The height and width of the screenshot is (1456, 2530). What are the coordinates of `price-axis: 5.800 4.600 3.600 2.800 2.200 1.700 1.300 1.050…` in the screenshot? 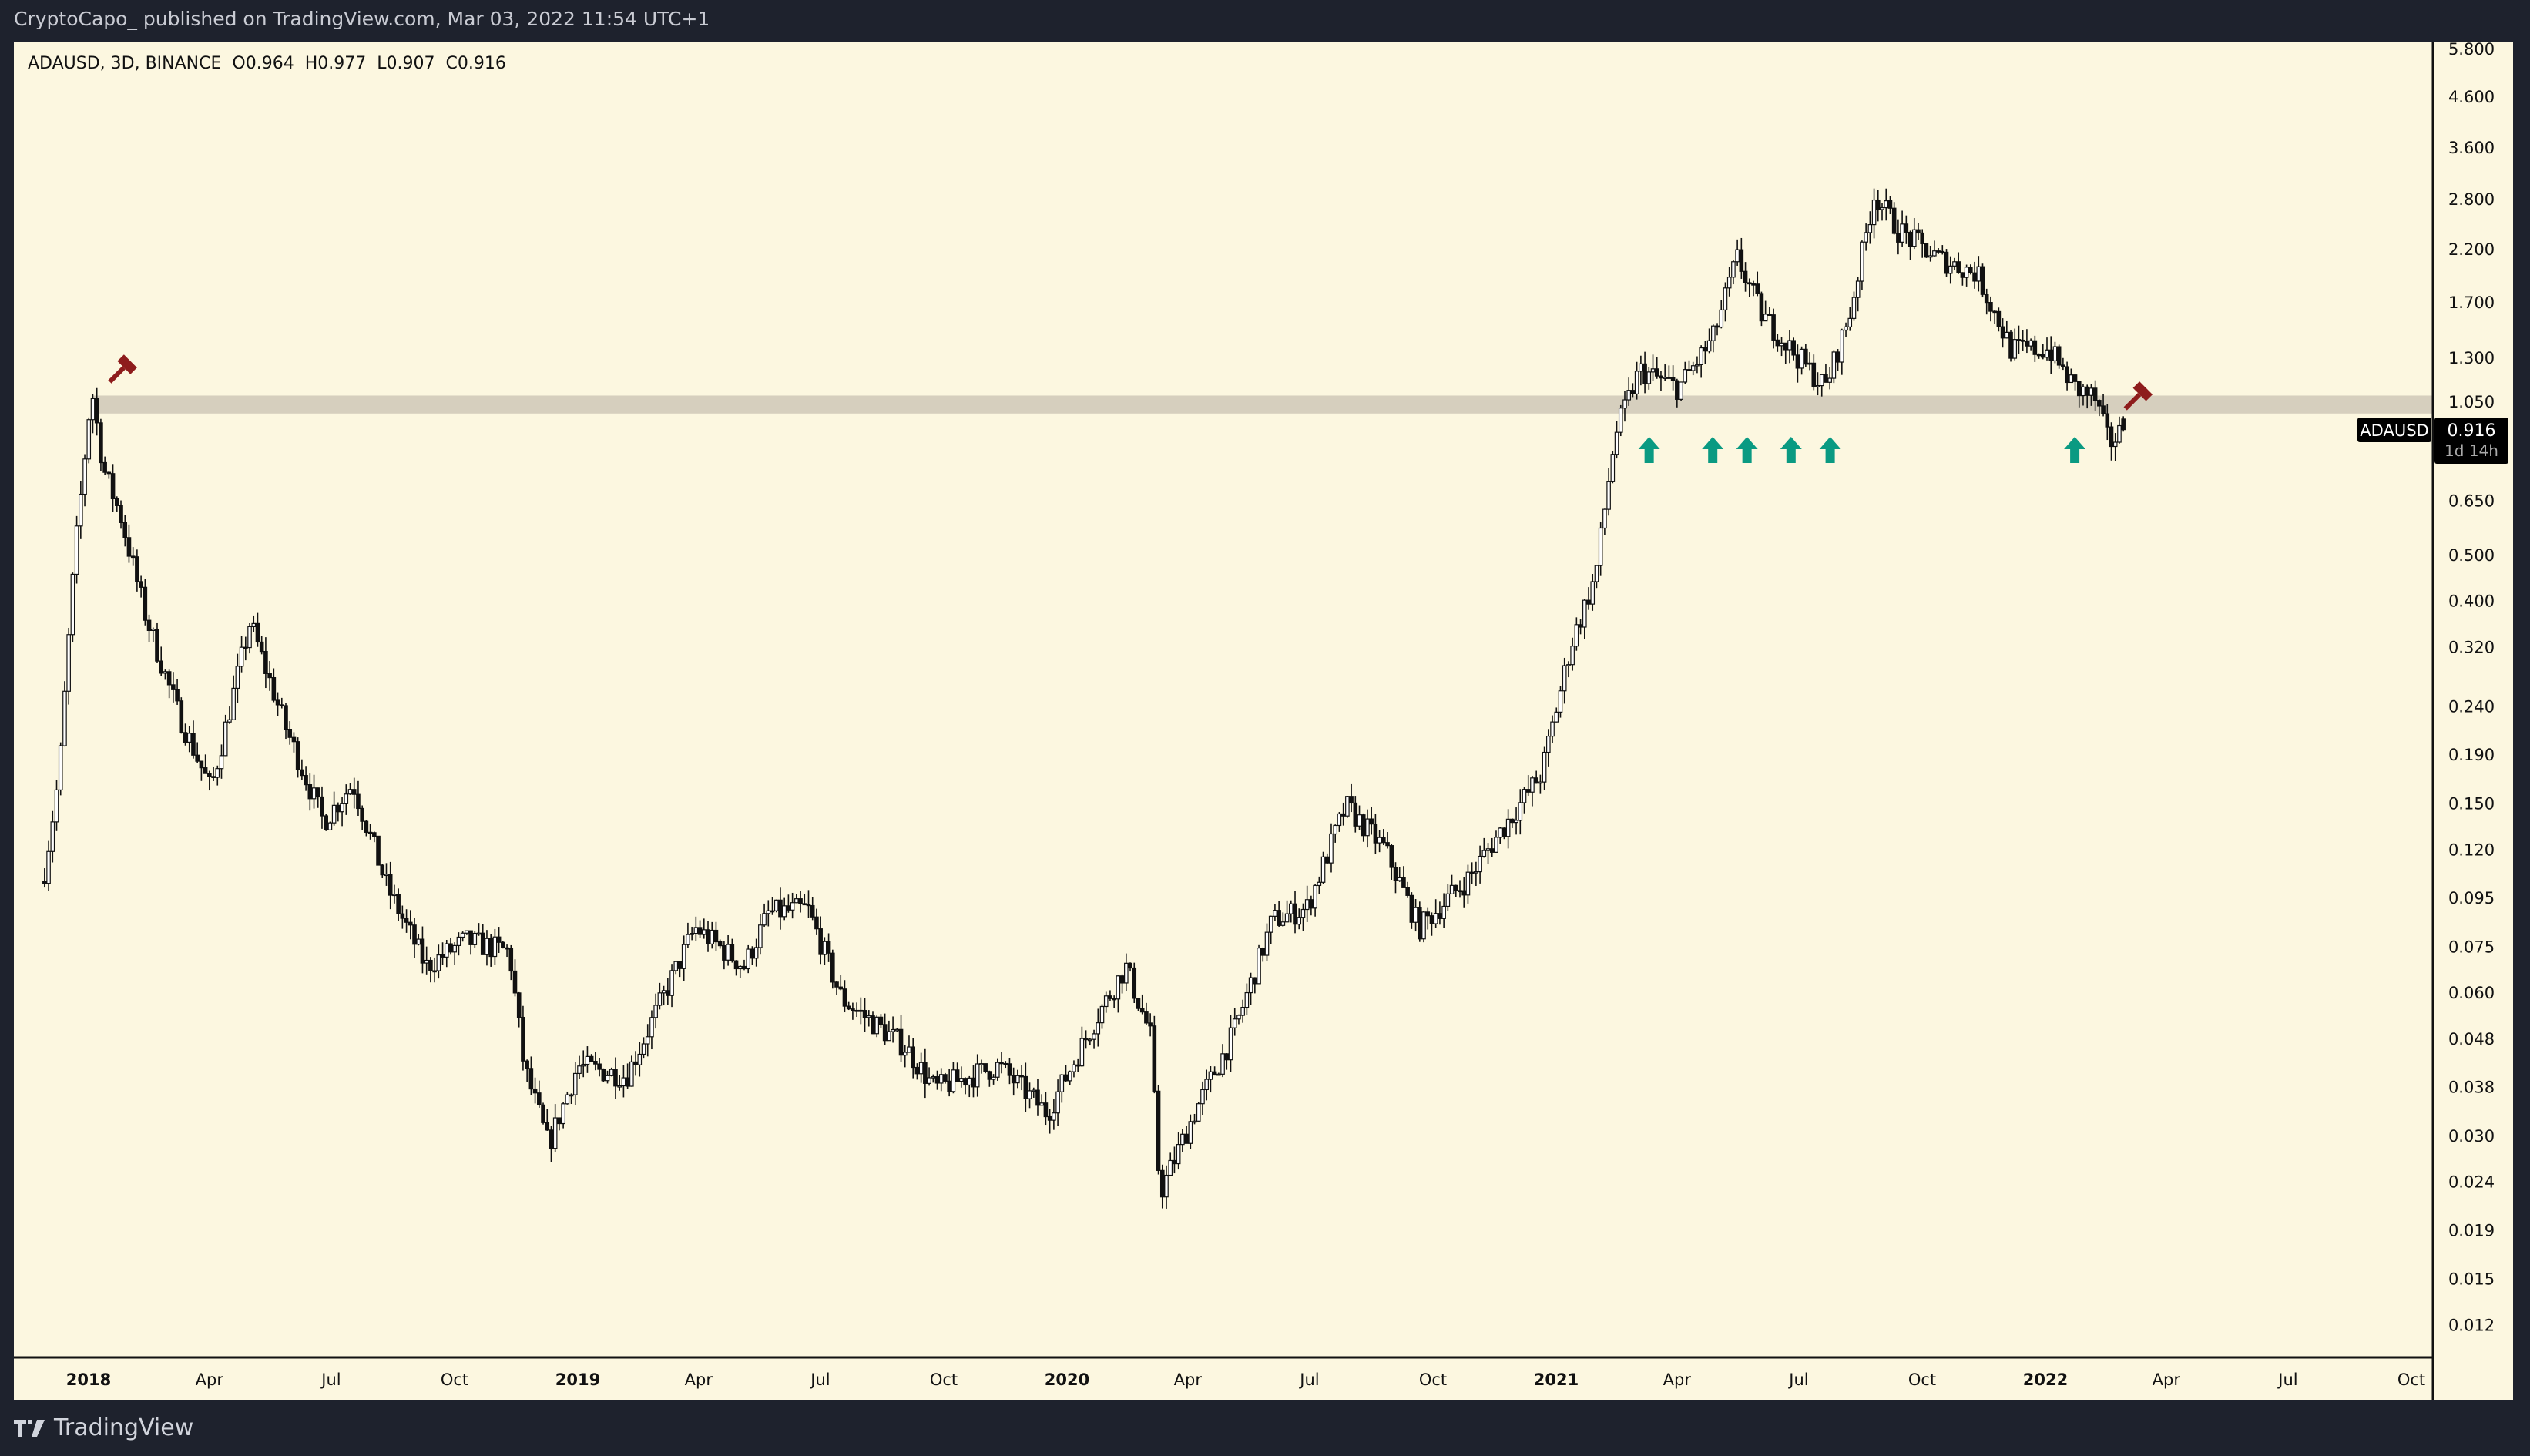 It's located at (2471, 687).